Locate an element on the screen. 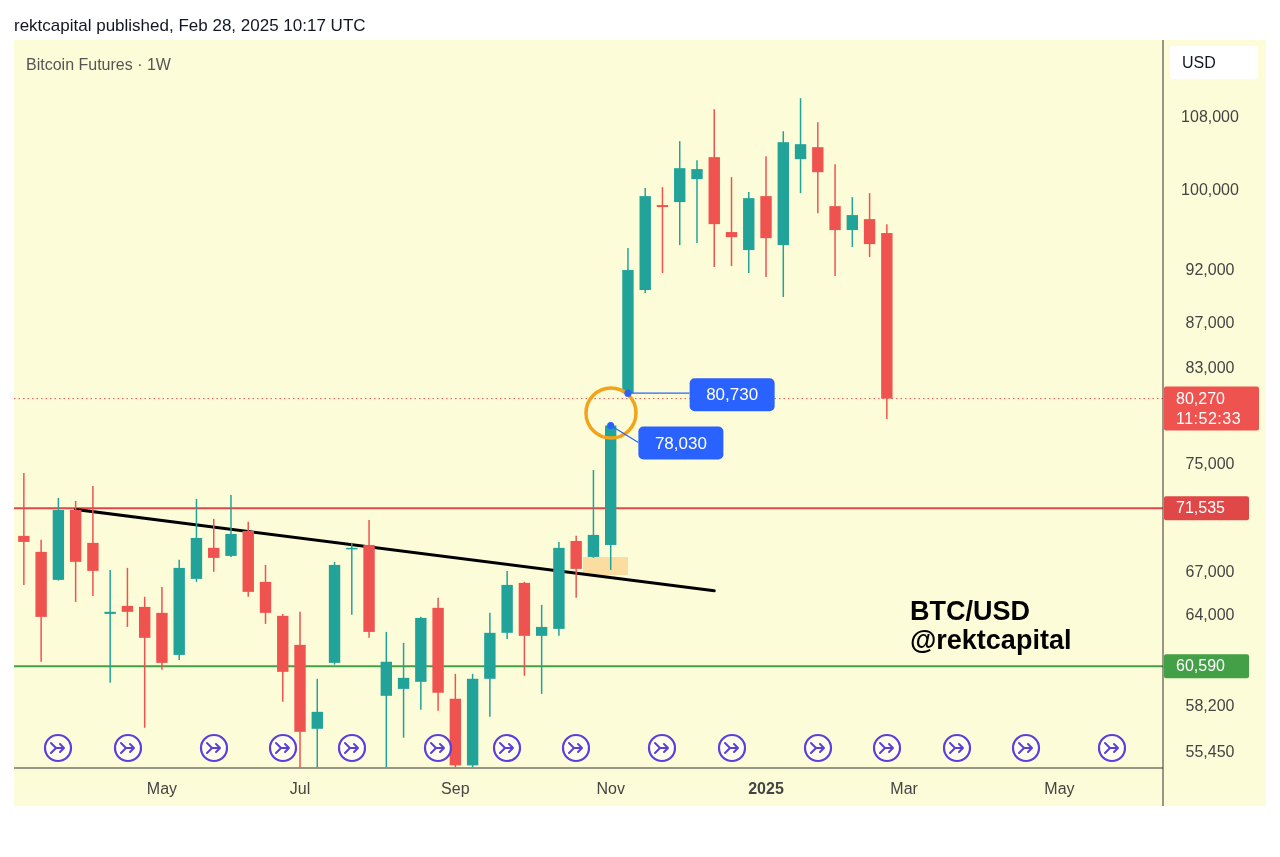 This screenshot has height=857, width=1280. y-tick-label: 108,000 is located at coordinates (1210, 117).